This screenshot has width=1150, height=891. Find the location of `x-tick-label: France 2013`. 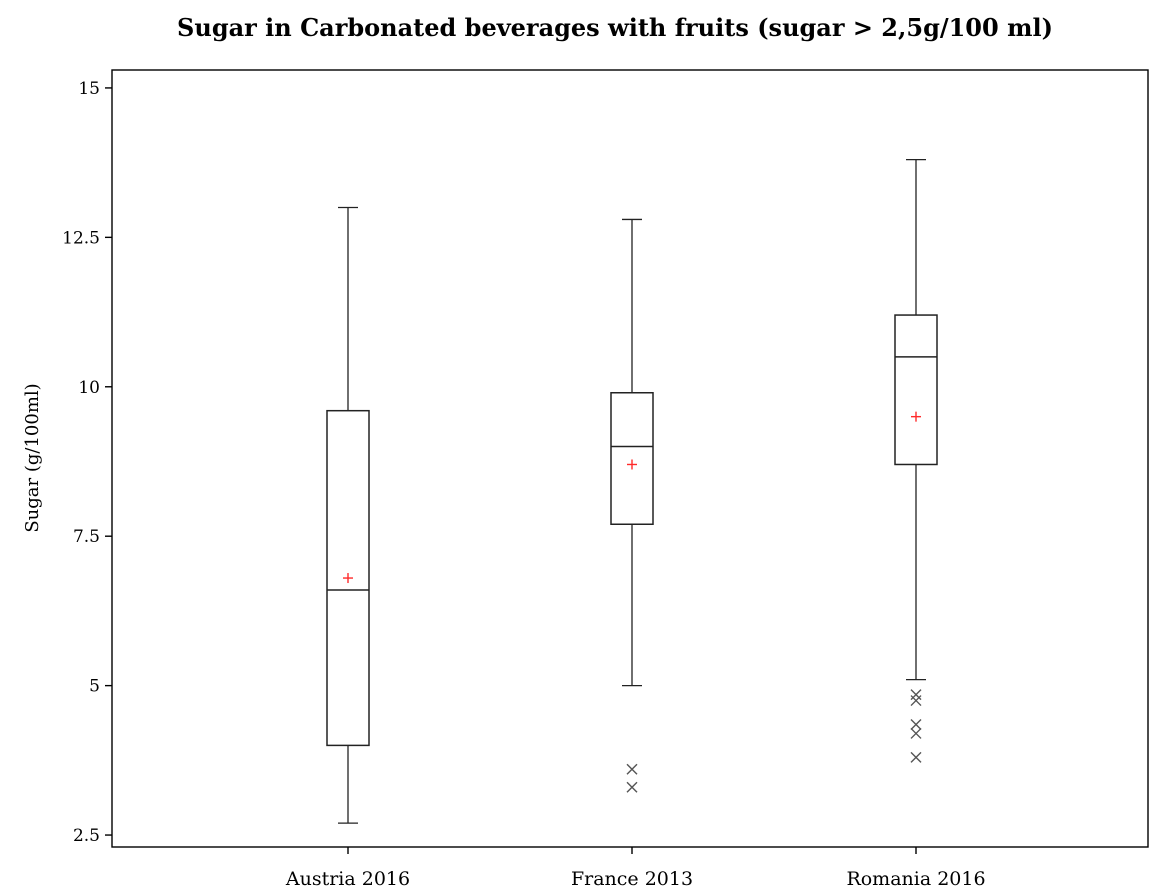

x-tick-label: France 2013 is located at coordinates (632, 879).